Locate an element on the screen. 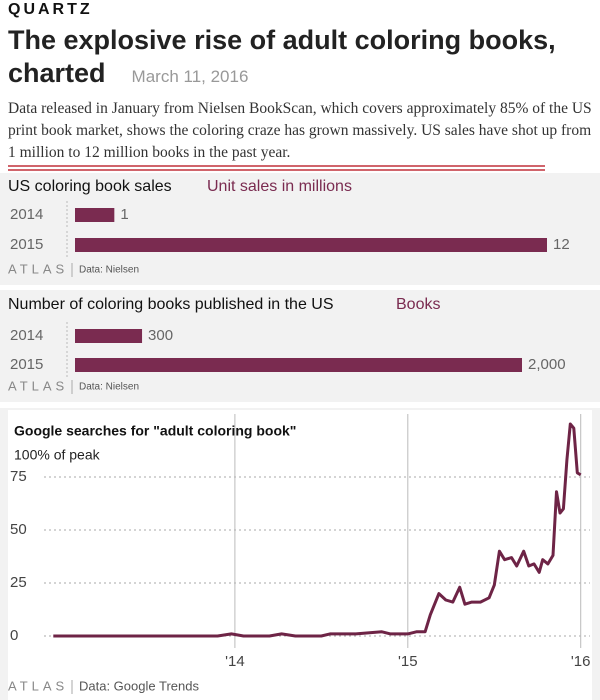 Image resolution: width=600 pixels, height=700 pixels. date: March 11, 2016 is located at coordinates (190, 76).